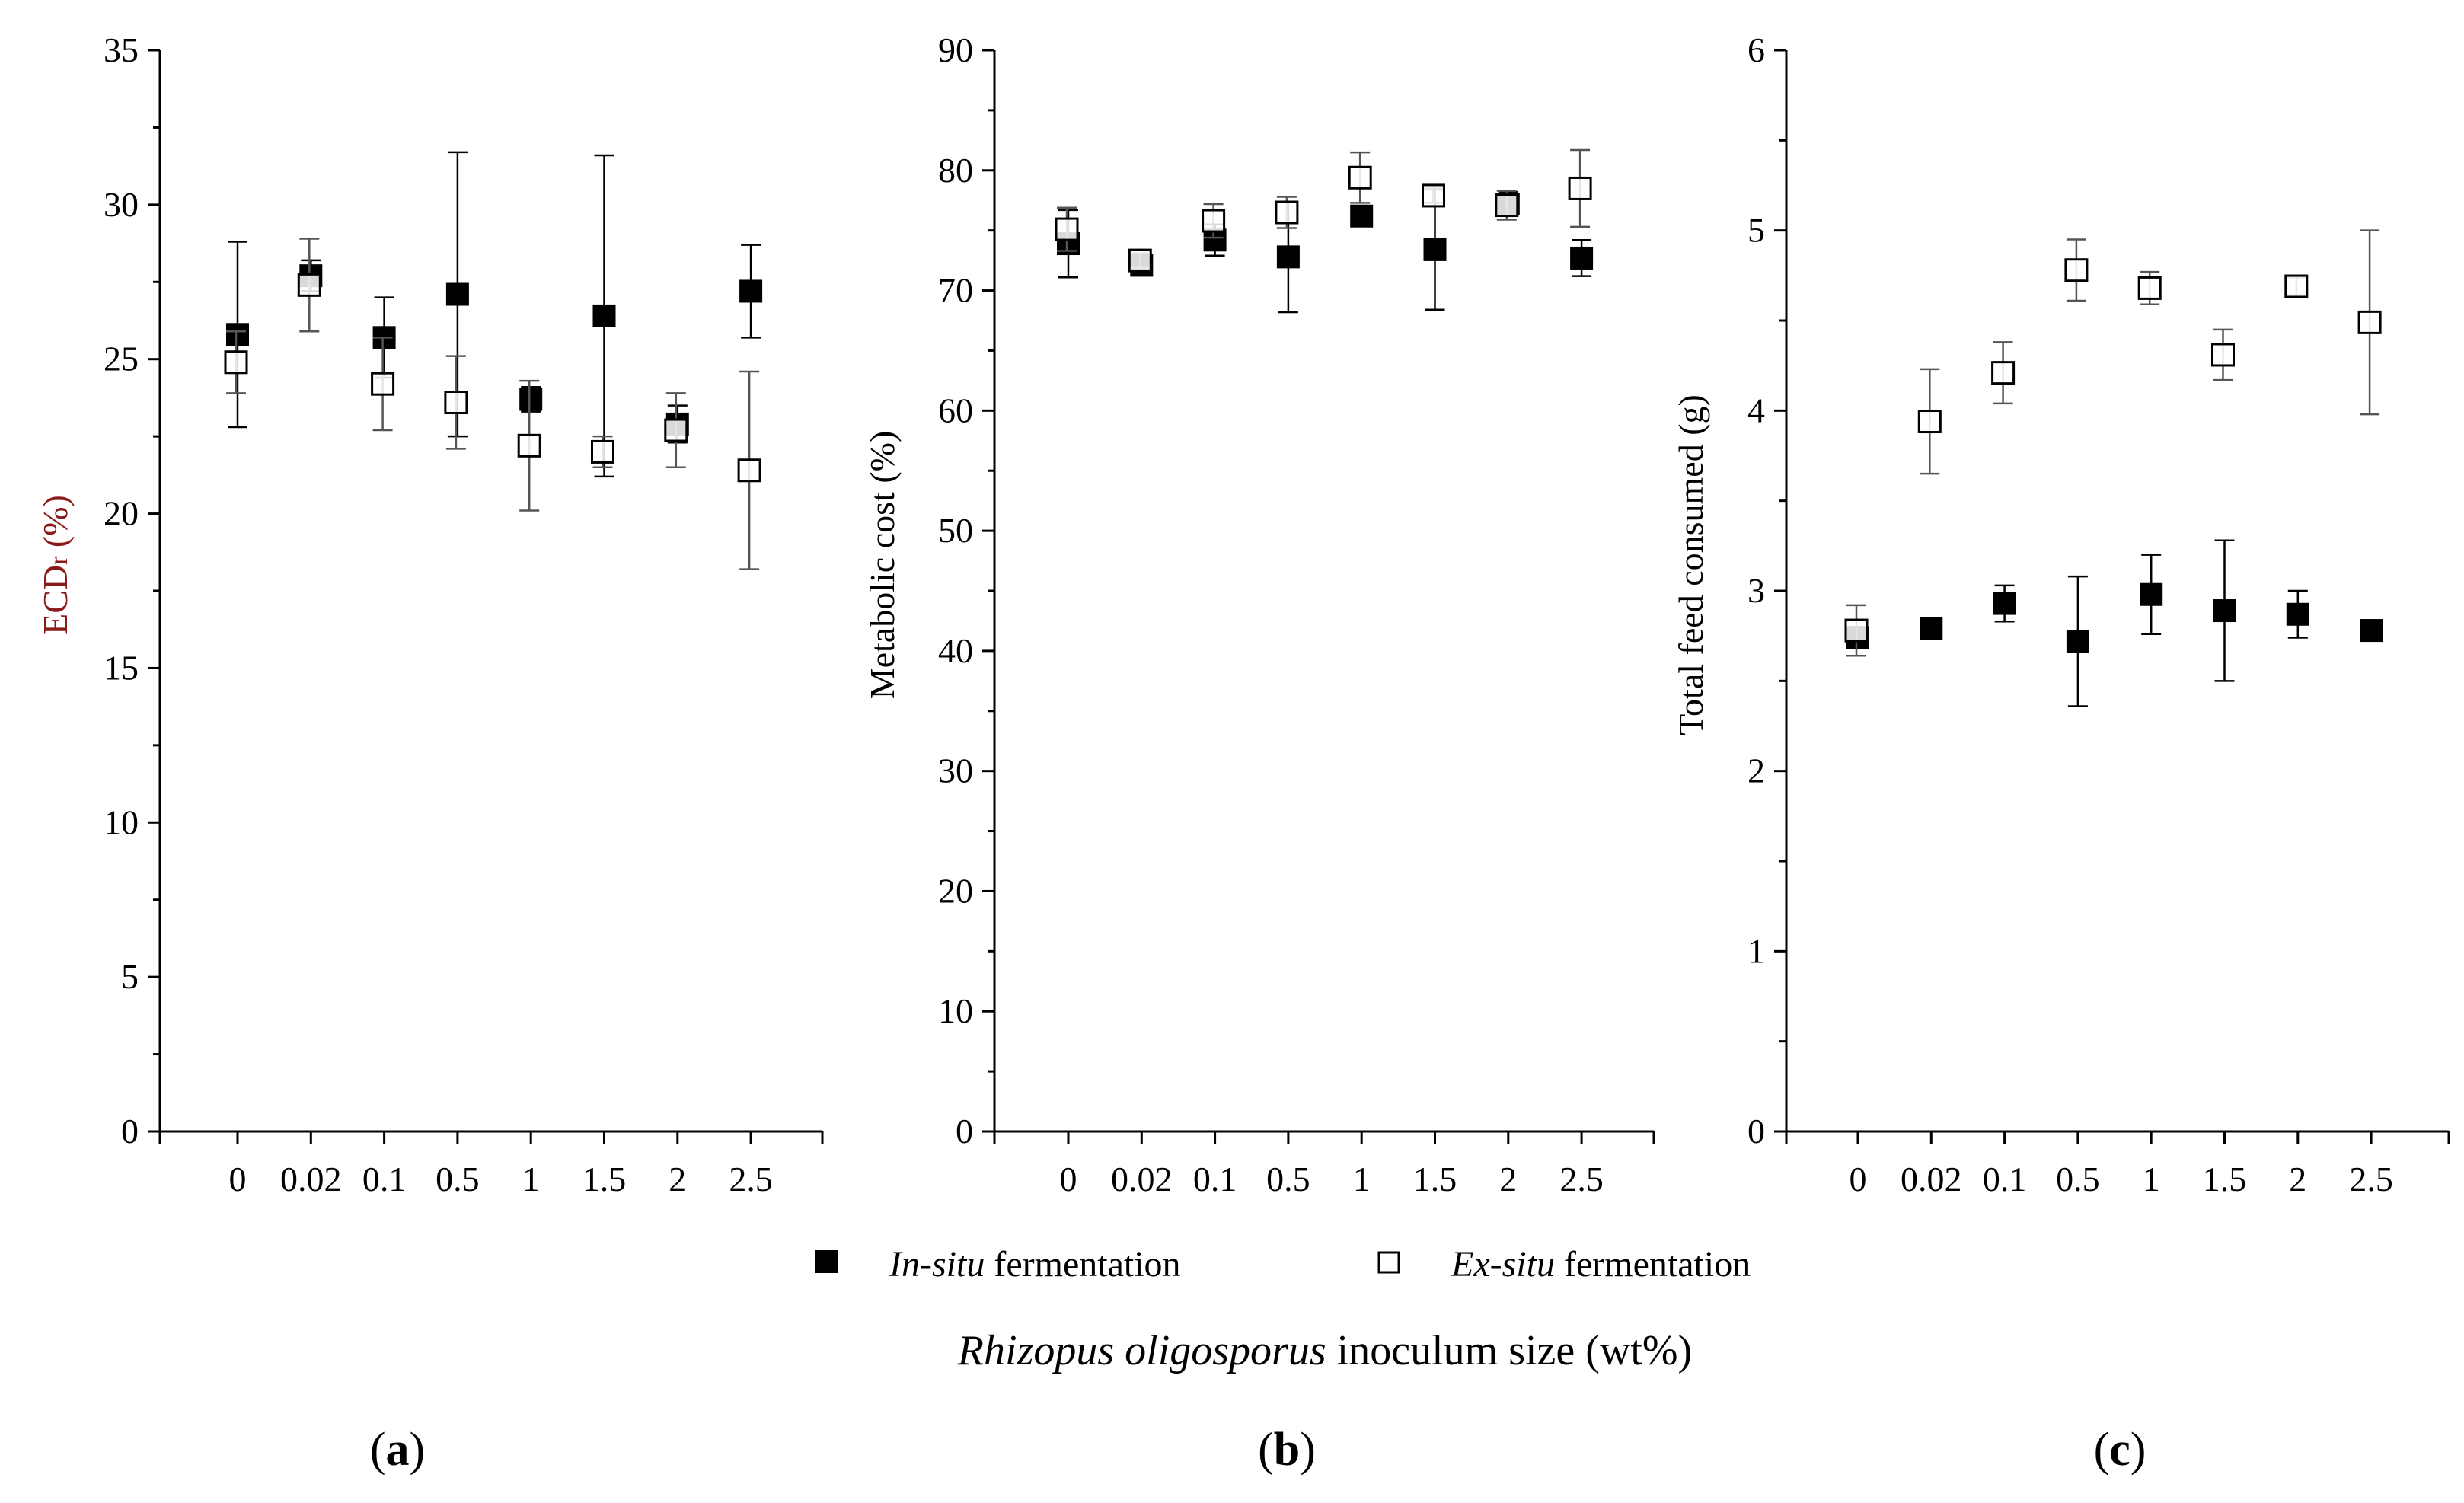  Describe the element at coordinates (964, 1131) in the screenshot. I see `panel-b-y-tick-label: 0` at that location.